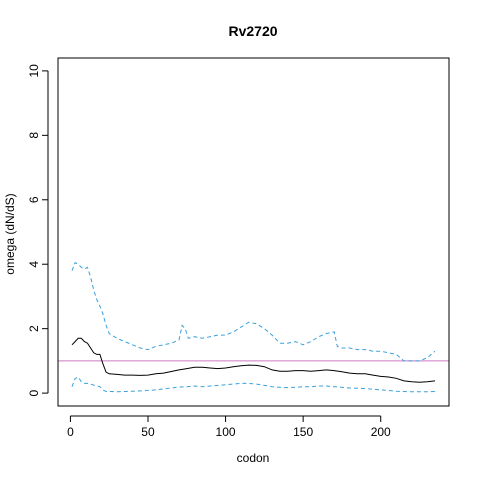 The width and height of the screenshot is (480, 480). What do you see at coordinates (34, 264) in the screenshot?
I see `y-tick-label: 4` at bounding box center [34, 264].